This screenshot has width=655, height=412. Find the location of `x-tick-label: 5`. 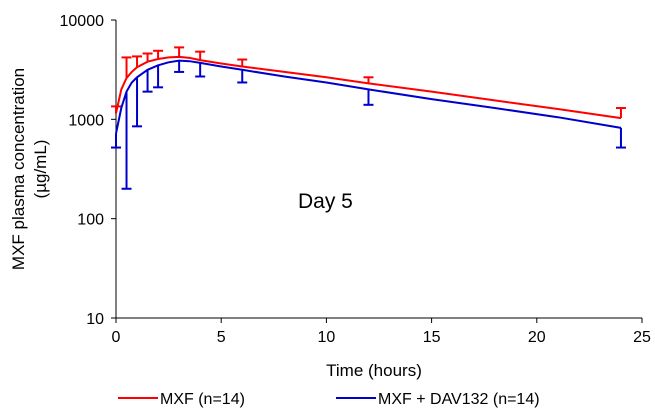

x-tick-label: 5 is located at coordinates (221, 337).